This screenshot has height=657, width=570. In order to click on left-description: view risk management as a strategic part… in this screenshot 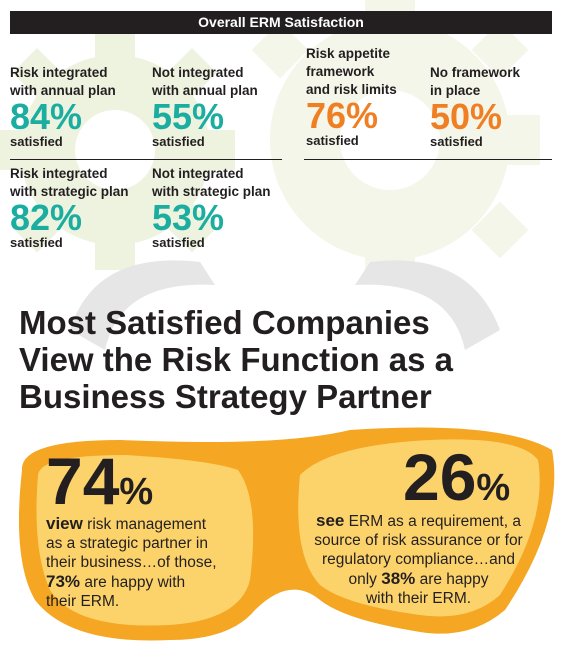, I will do `click(148, 562)`.